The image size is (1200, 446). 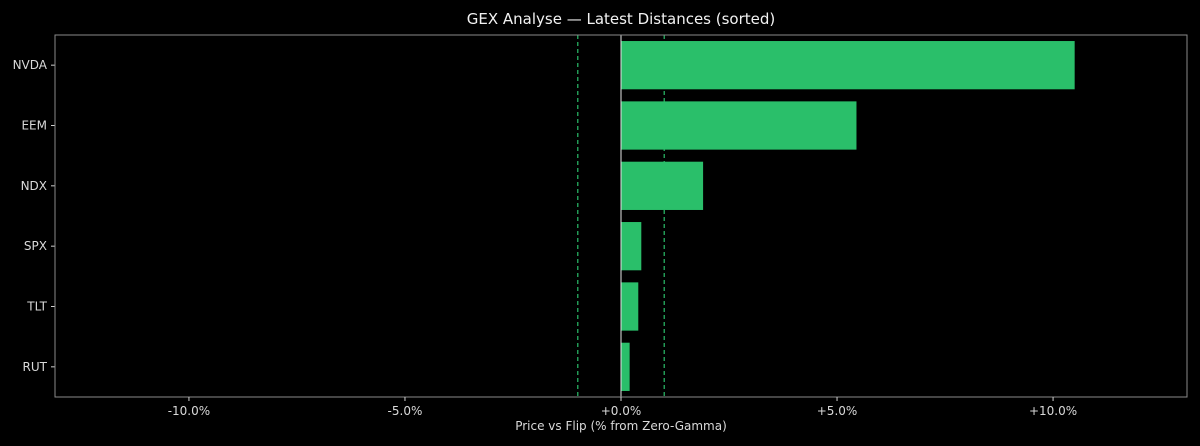 What do you see at coordinates (405, 411) in the screenshot?
I see `x-tick-label-1: -5.0%` at bounding box center [405, 411].